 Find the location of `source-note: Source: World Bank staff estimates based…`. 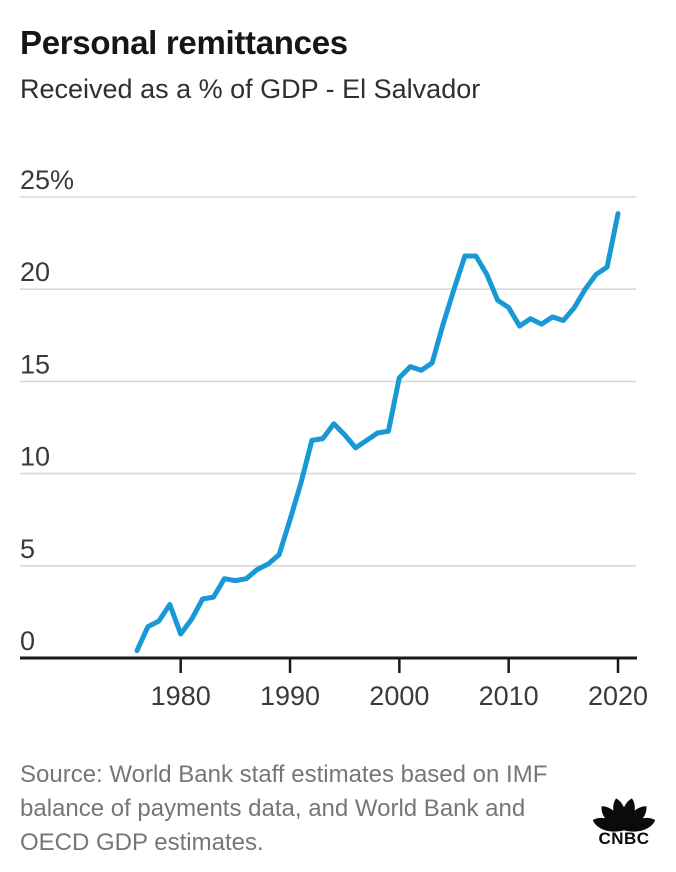

source-note: Source: World Bank staff estimates based… is located at coordinates (302, 809).